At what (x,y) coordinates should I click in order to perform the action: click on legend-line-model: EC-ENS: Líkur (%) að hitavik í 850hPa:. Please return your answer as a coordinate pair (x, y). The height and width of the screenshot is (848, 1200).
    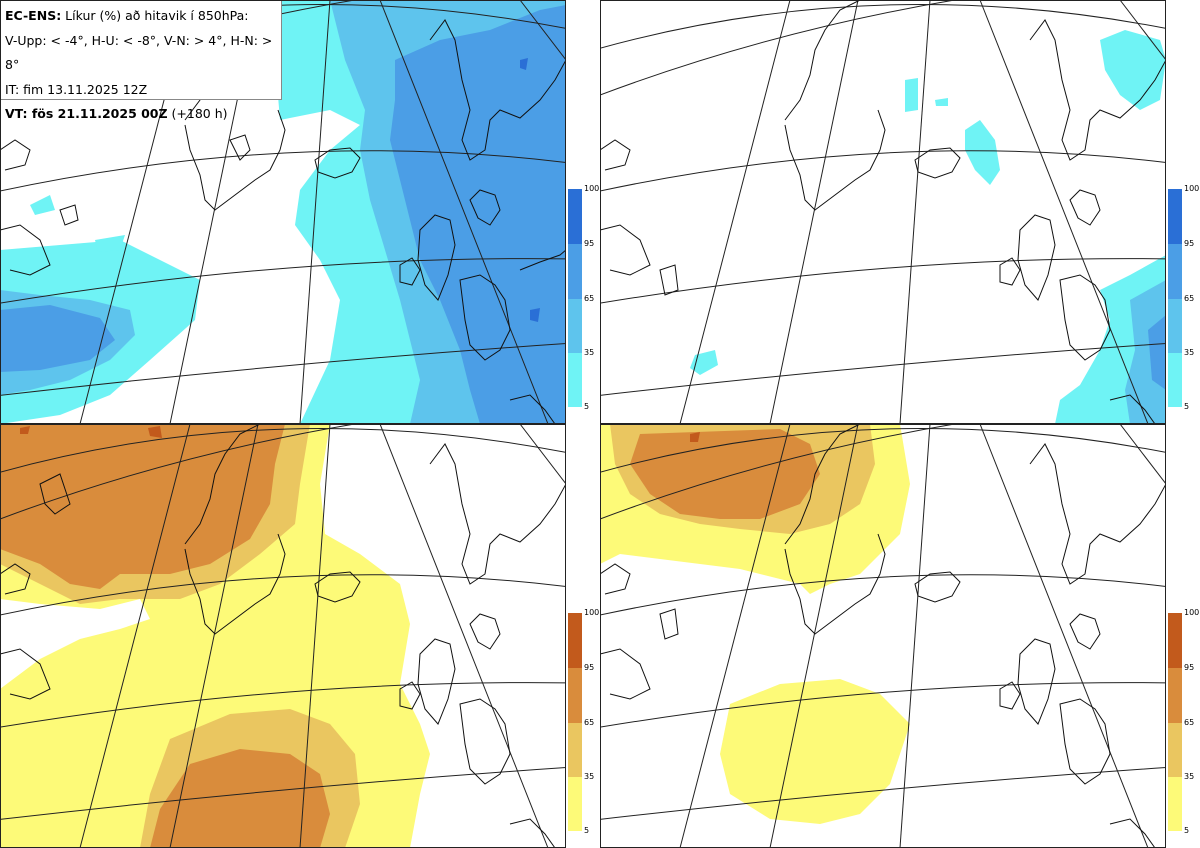
    Looking at the image, I should click on (127, 15).